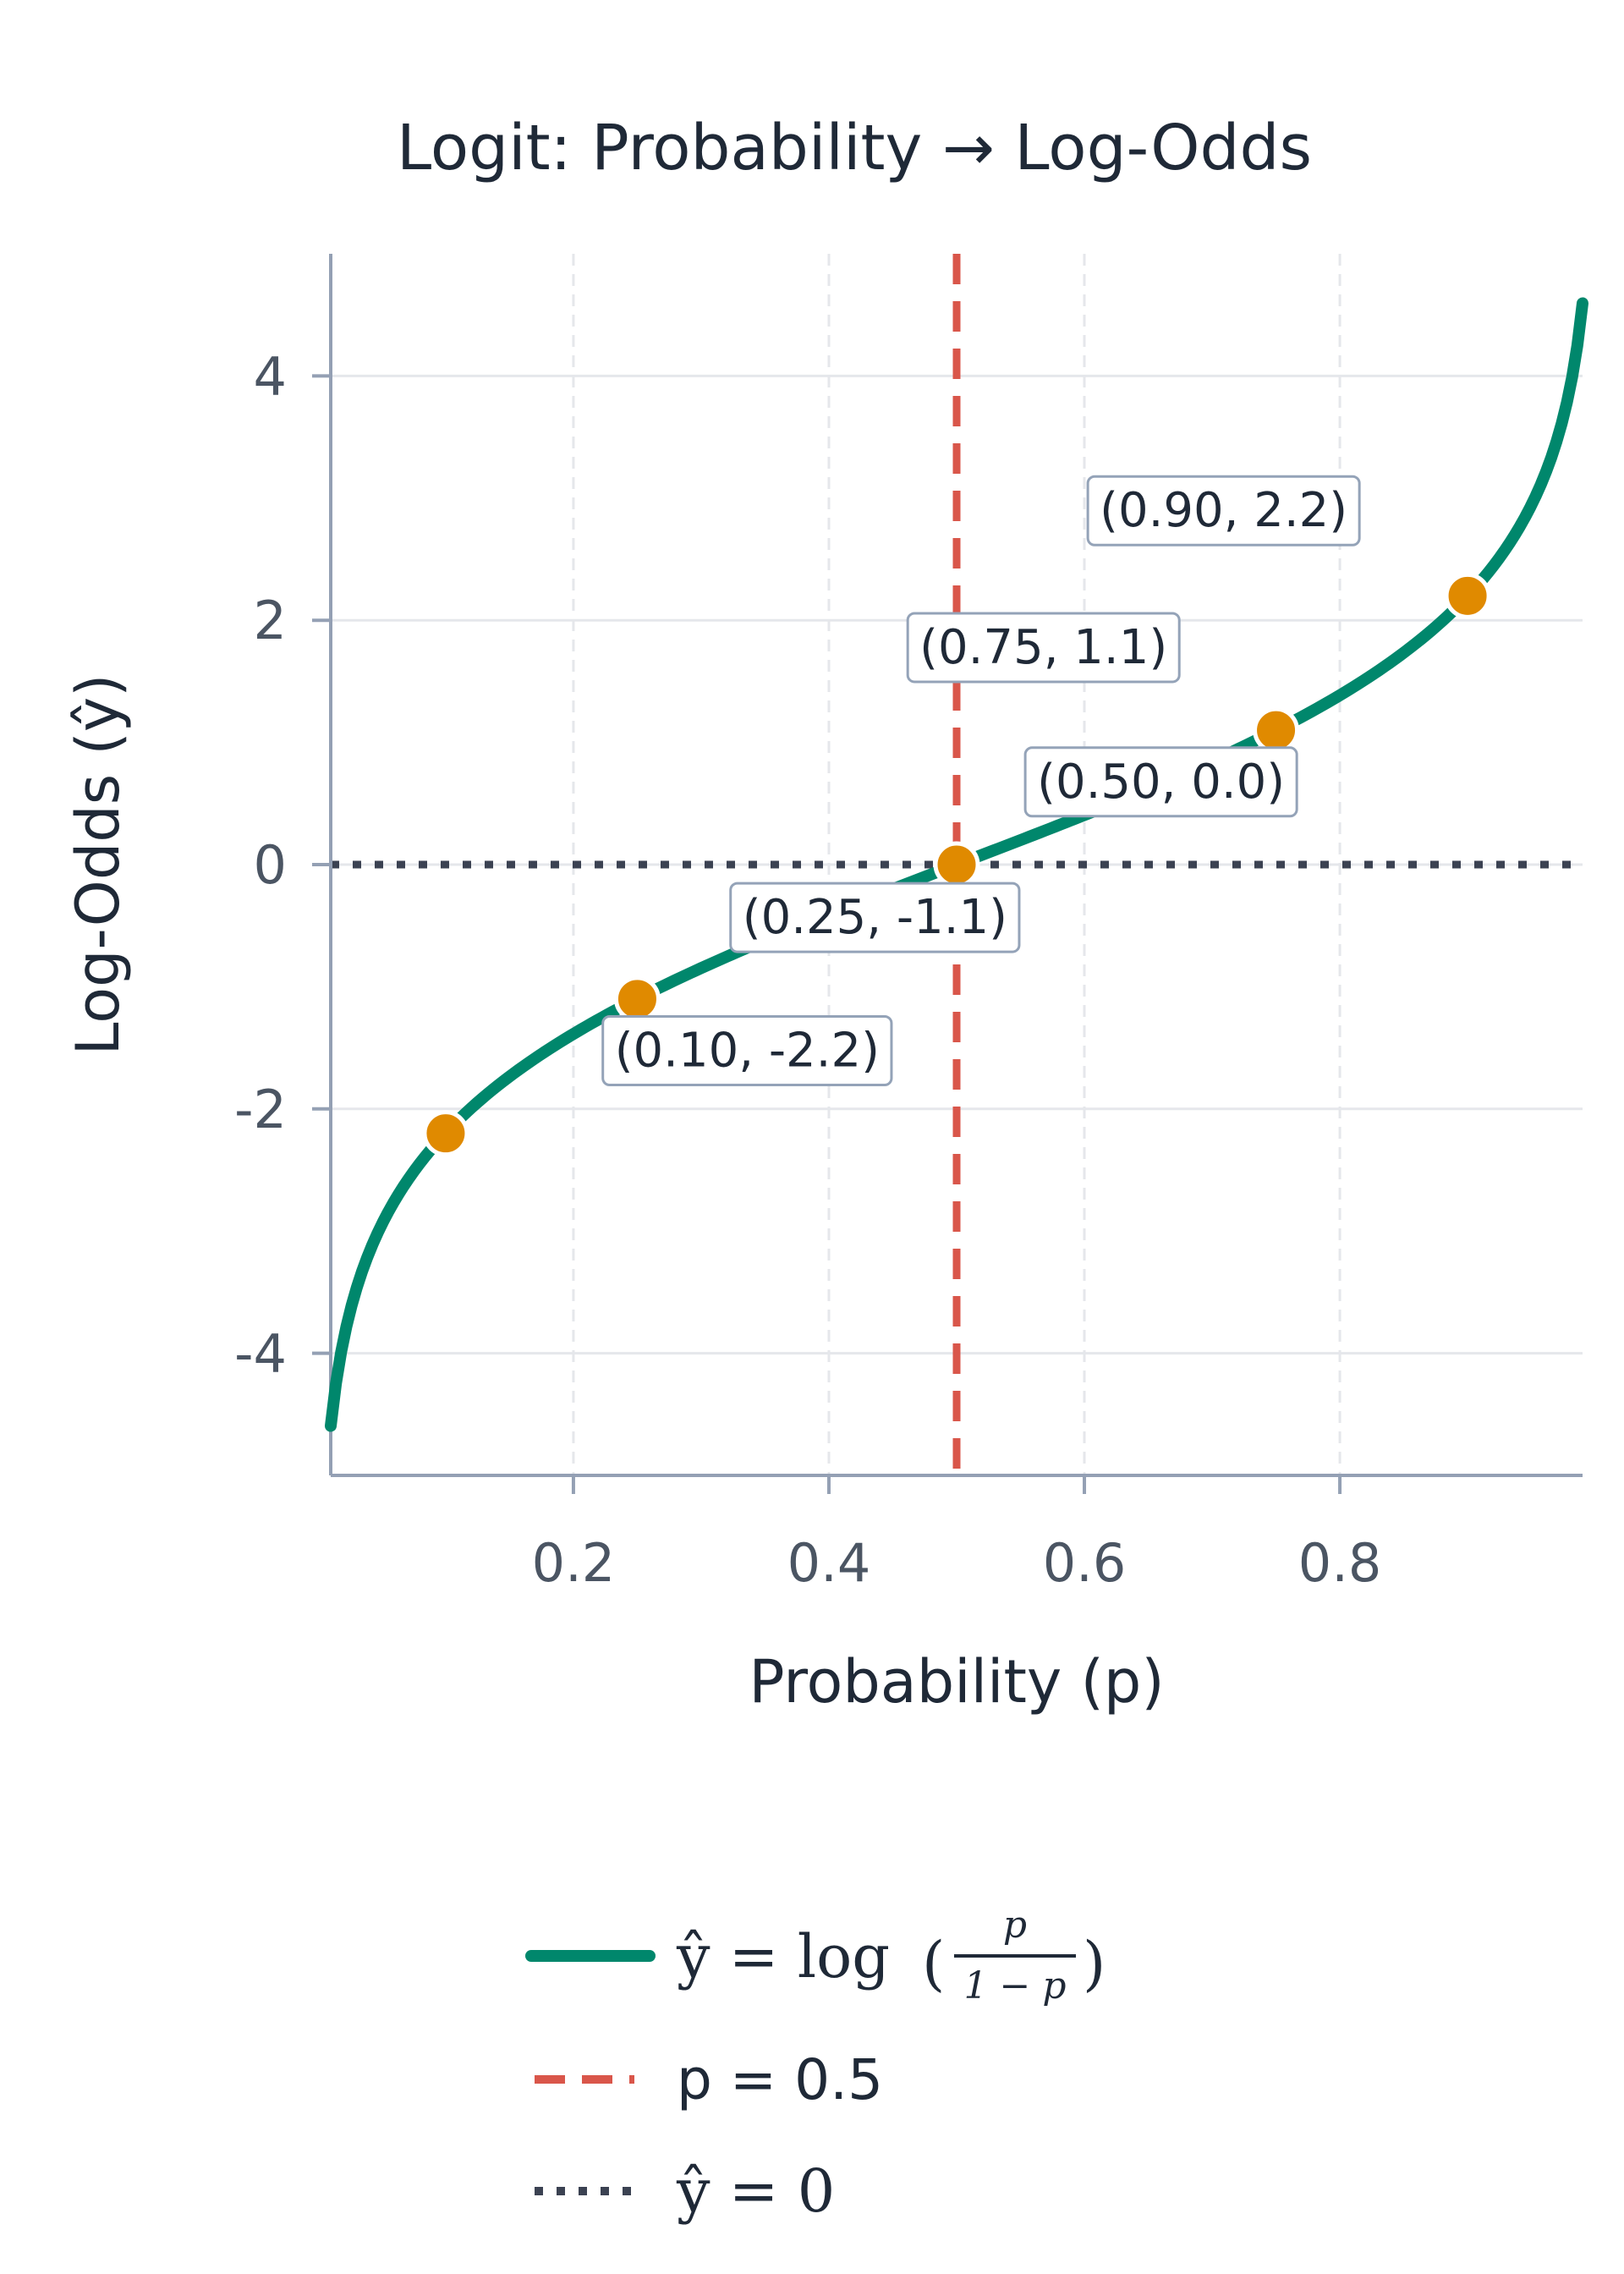 This screenshot has width=1624, height=2274. I want to click on legend: ŷ = log ( p 1 − p ) p = 0.5 ŷ = 0, so click(816, 2064).